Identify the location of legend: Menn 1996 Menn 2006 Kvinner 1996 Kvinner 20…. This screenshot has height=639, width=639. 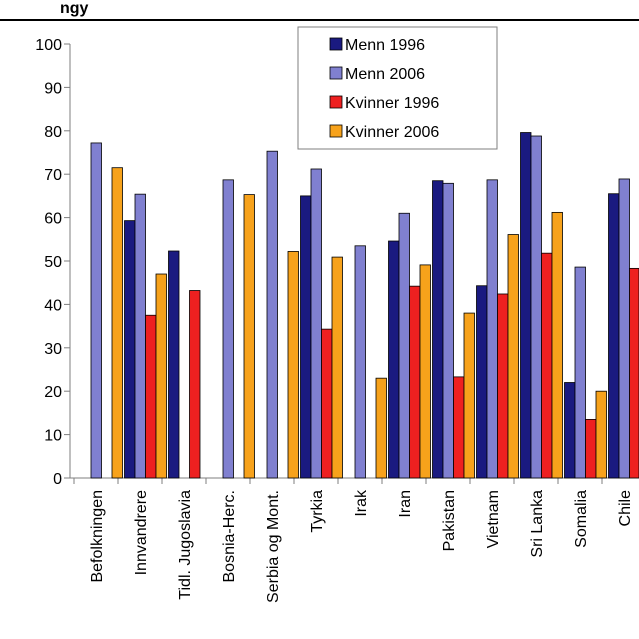
(397, 88).